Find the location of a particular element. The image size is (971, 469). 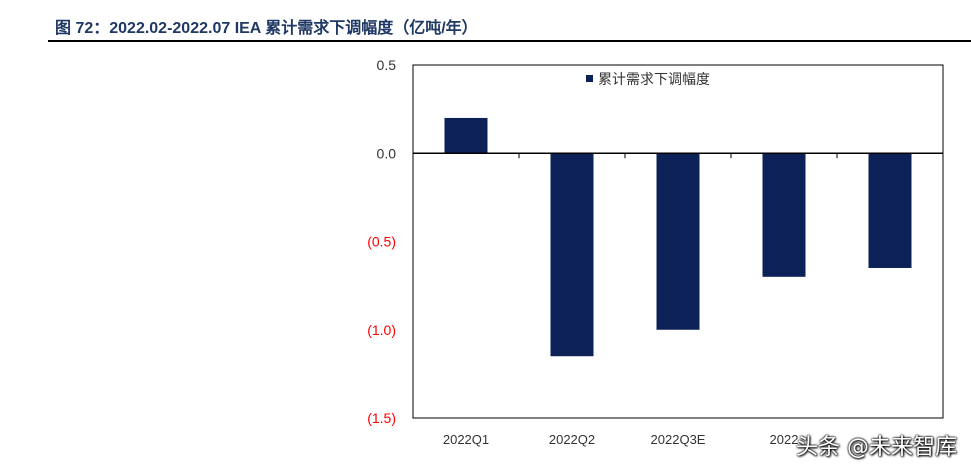

y-tick-label: 0.5 is located at coordinates (387, 65).